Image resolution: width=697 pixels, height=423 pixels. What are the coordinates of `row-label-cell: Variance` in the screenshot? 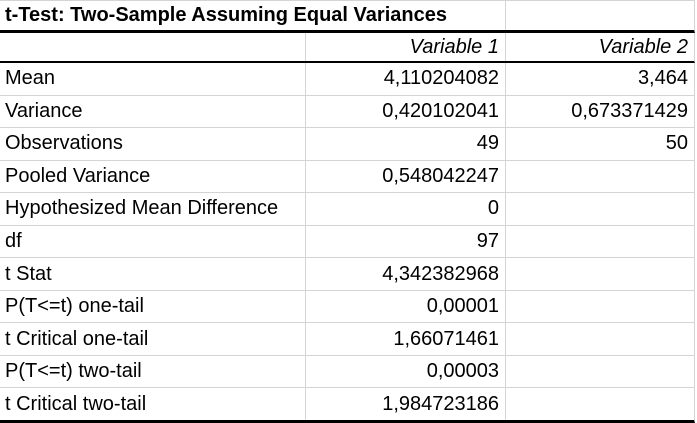 It's located at (44, 110).